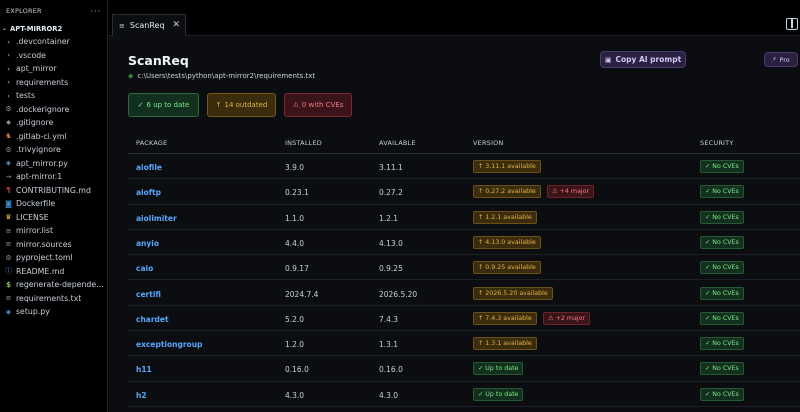  I want to click on file-tree-item-label: apt_mirror, so click(36, 69).